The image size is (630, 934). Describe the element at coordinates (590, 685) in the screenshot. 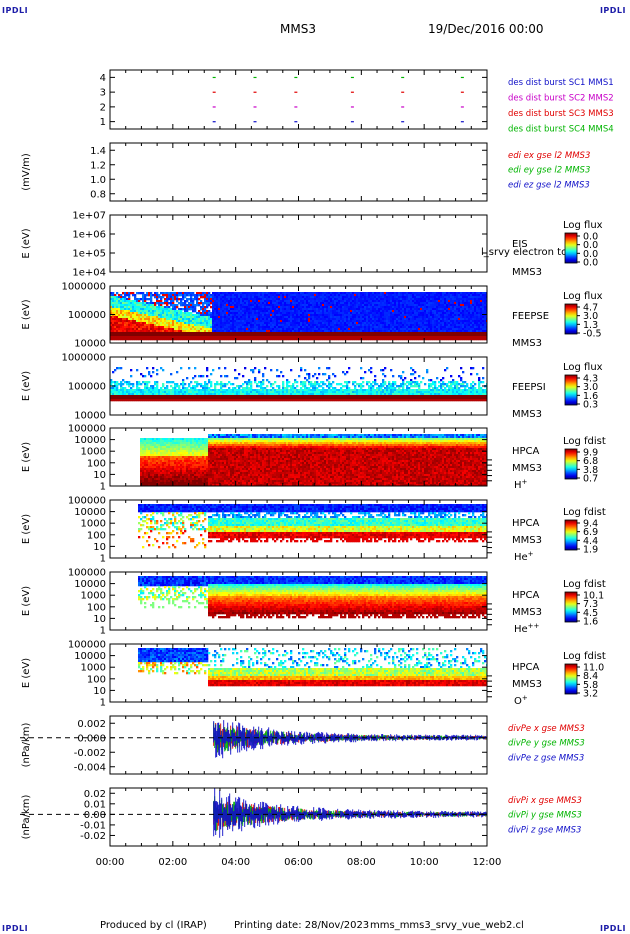

I see `colorbar-tick-label: 5.8` at that location.